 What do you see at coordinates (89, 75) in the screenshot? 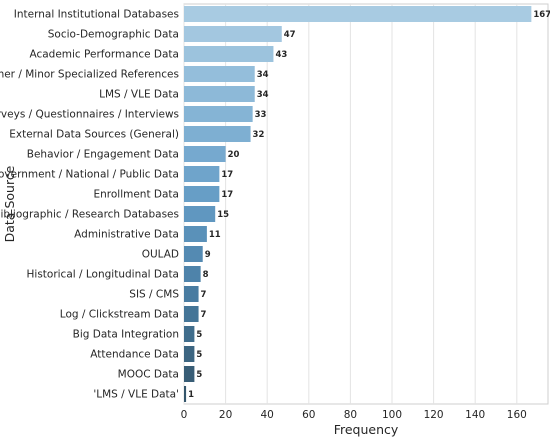
I see `category-label: Other / Minor Specialized References` at bounding box center [89, 75].